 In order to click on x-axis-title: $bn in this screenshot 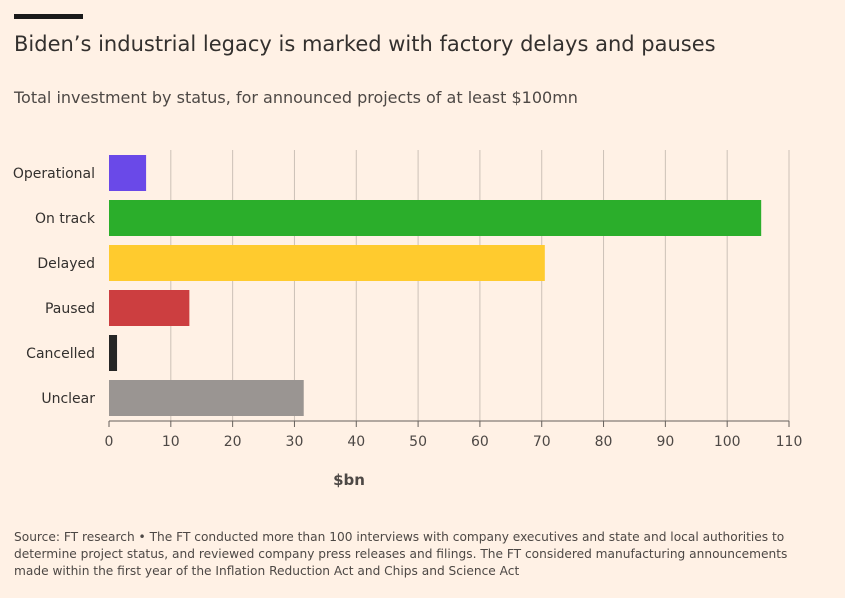, I will do `click(349, 480)`.